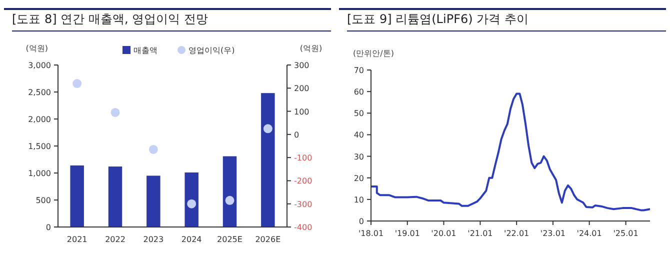  I want to click on chart-title: [도표 8] 연간 매출액, 영업이익 전망, so click(110, 19).